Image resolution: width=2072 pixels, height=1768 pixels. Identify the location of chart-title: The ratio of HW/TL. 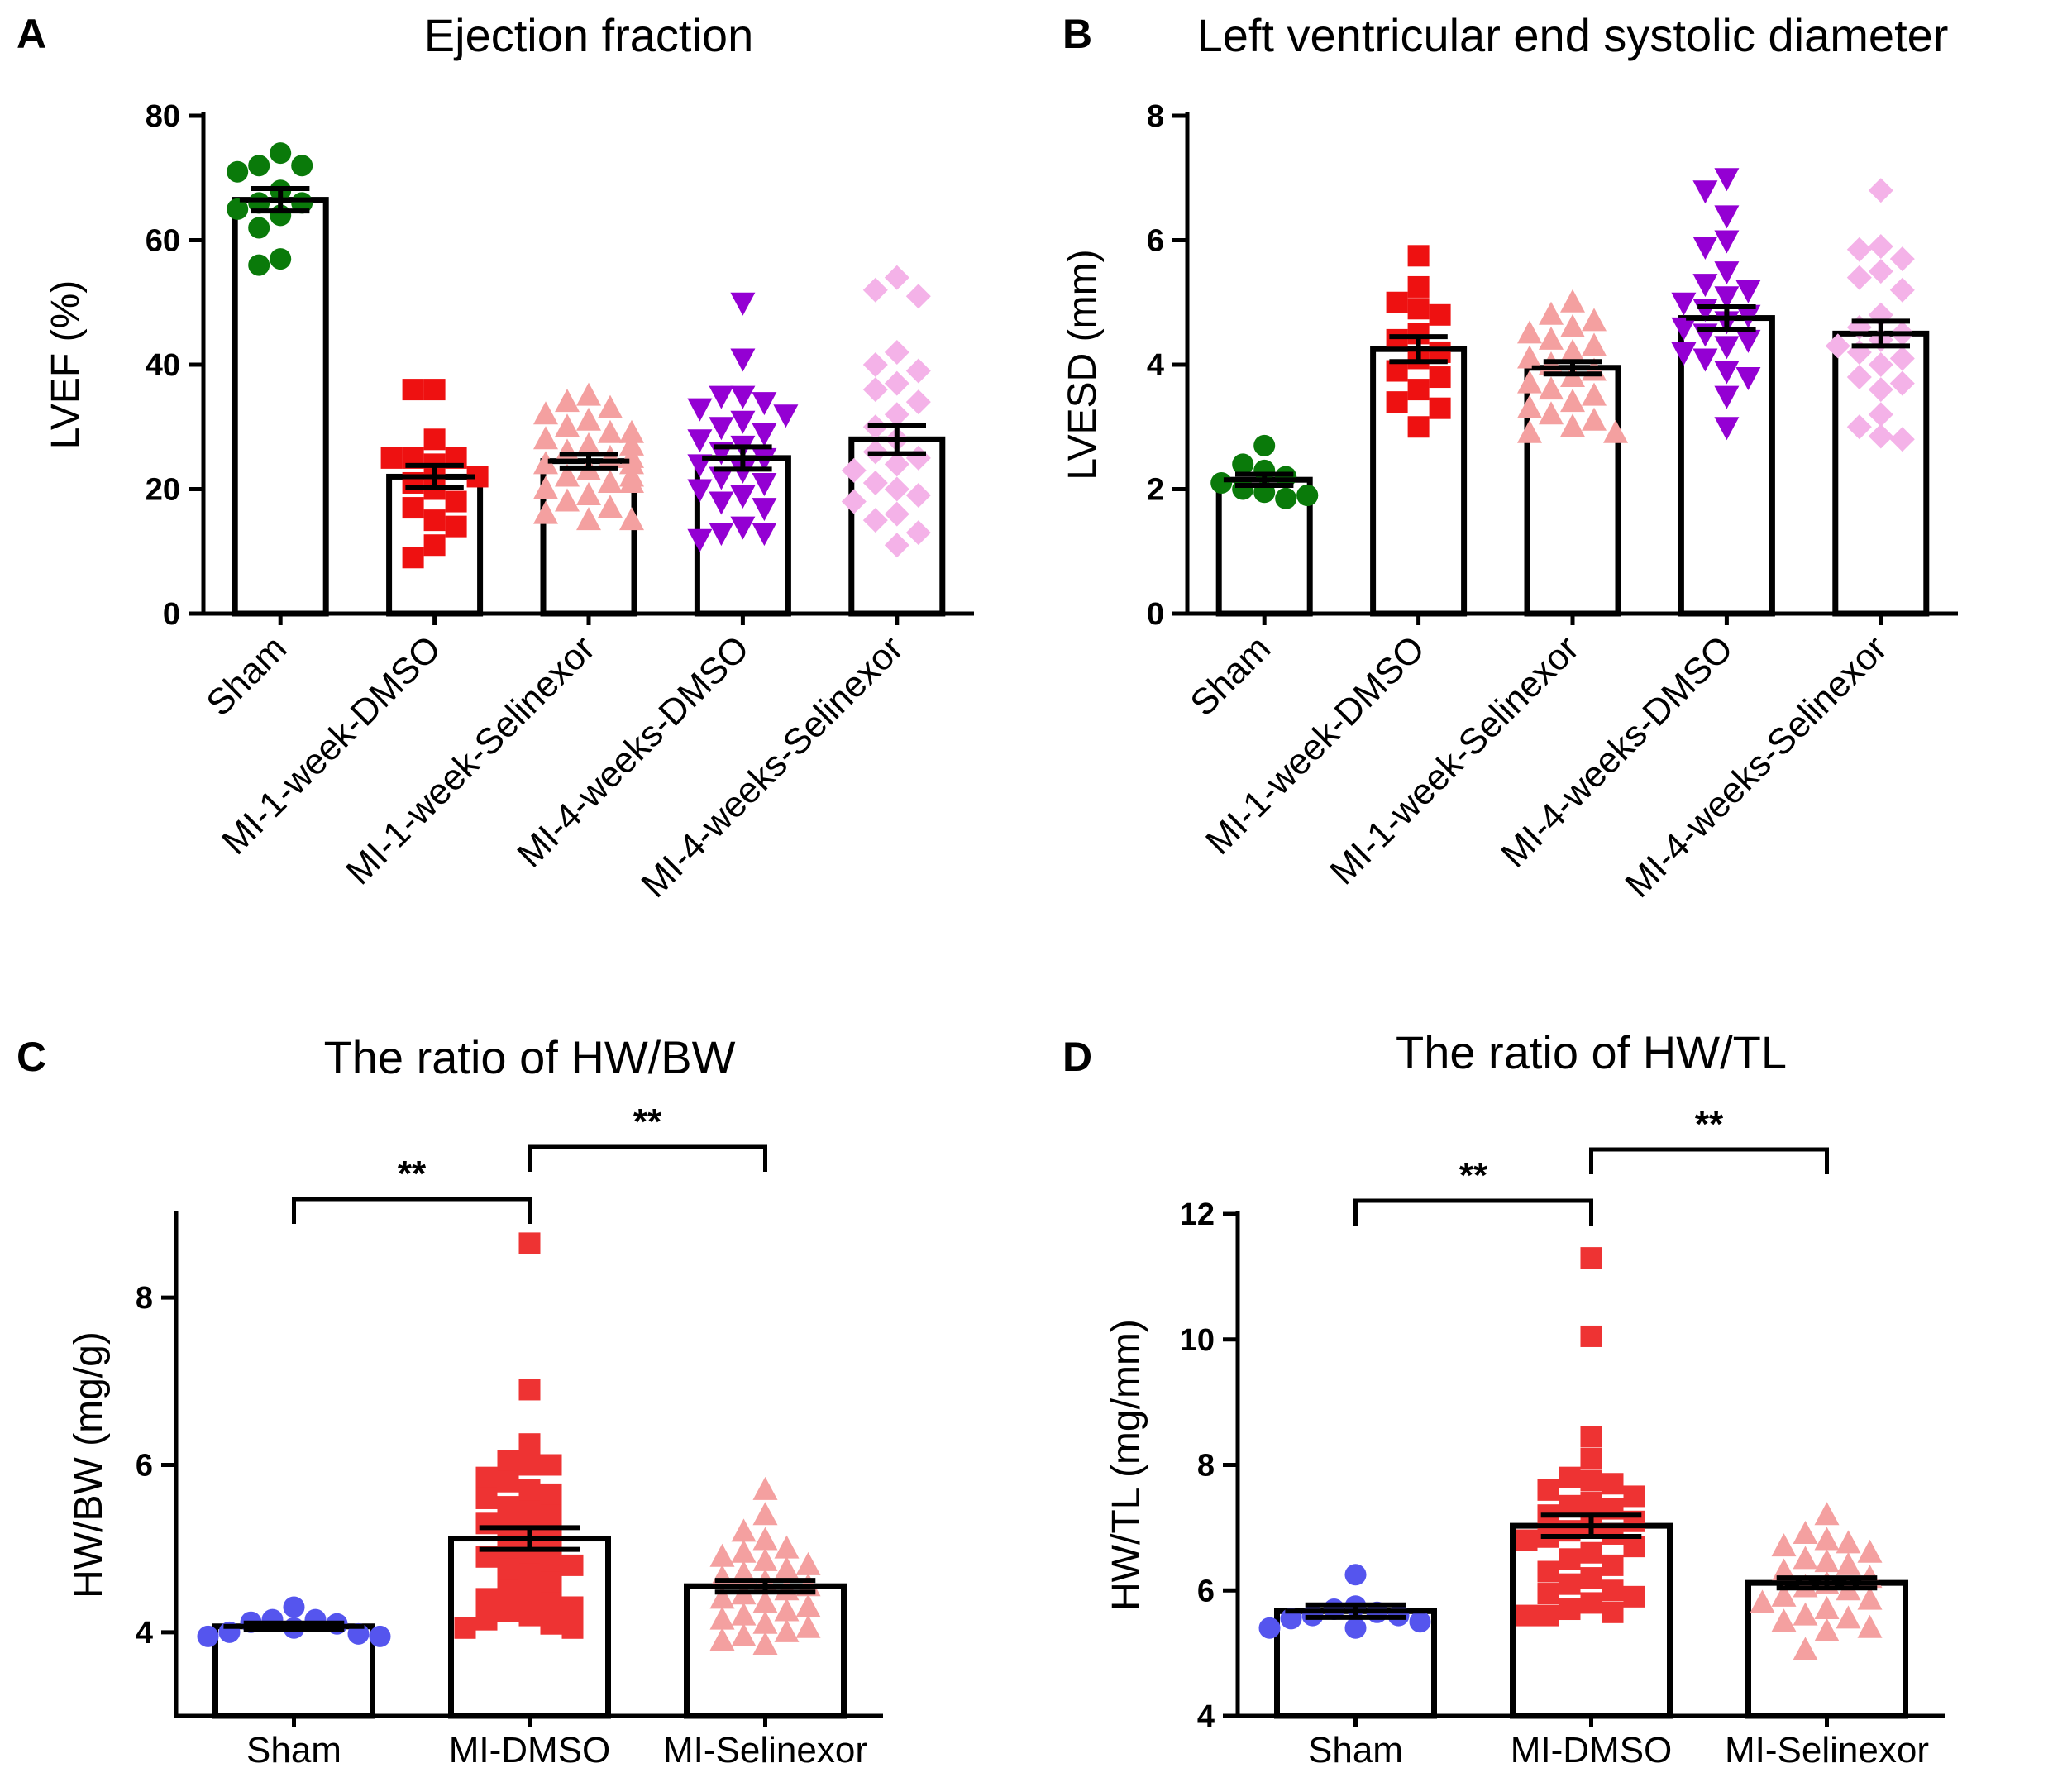
(1591, 1052).